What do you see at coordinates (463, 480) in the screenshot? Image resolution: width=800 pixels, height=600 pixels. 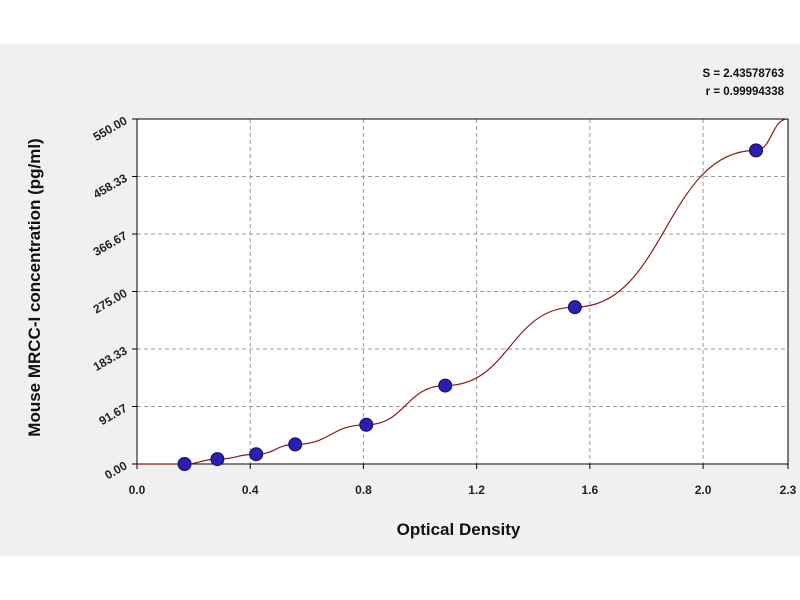 I see `x-ticks: 0.0 0.4 0.8 1.2 1.6 2.0 2.3` at bounding box center [463, 480].